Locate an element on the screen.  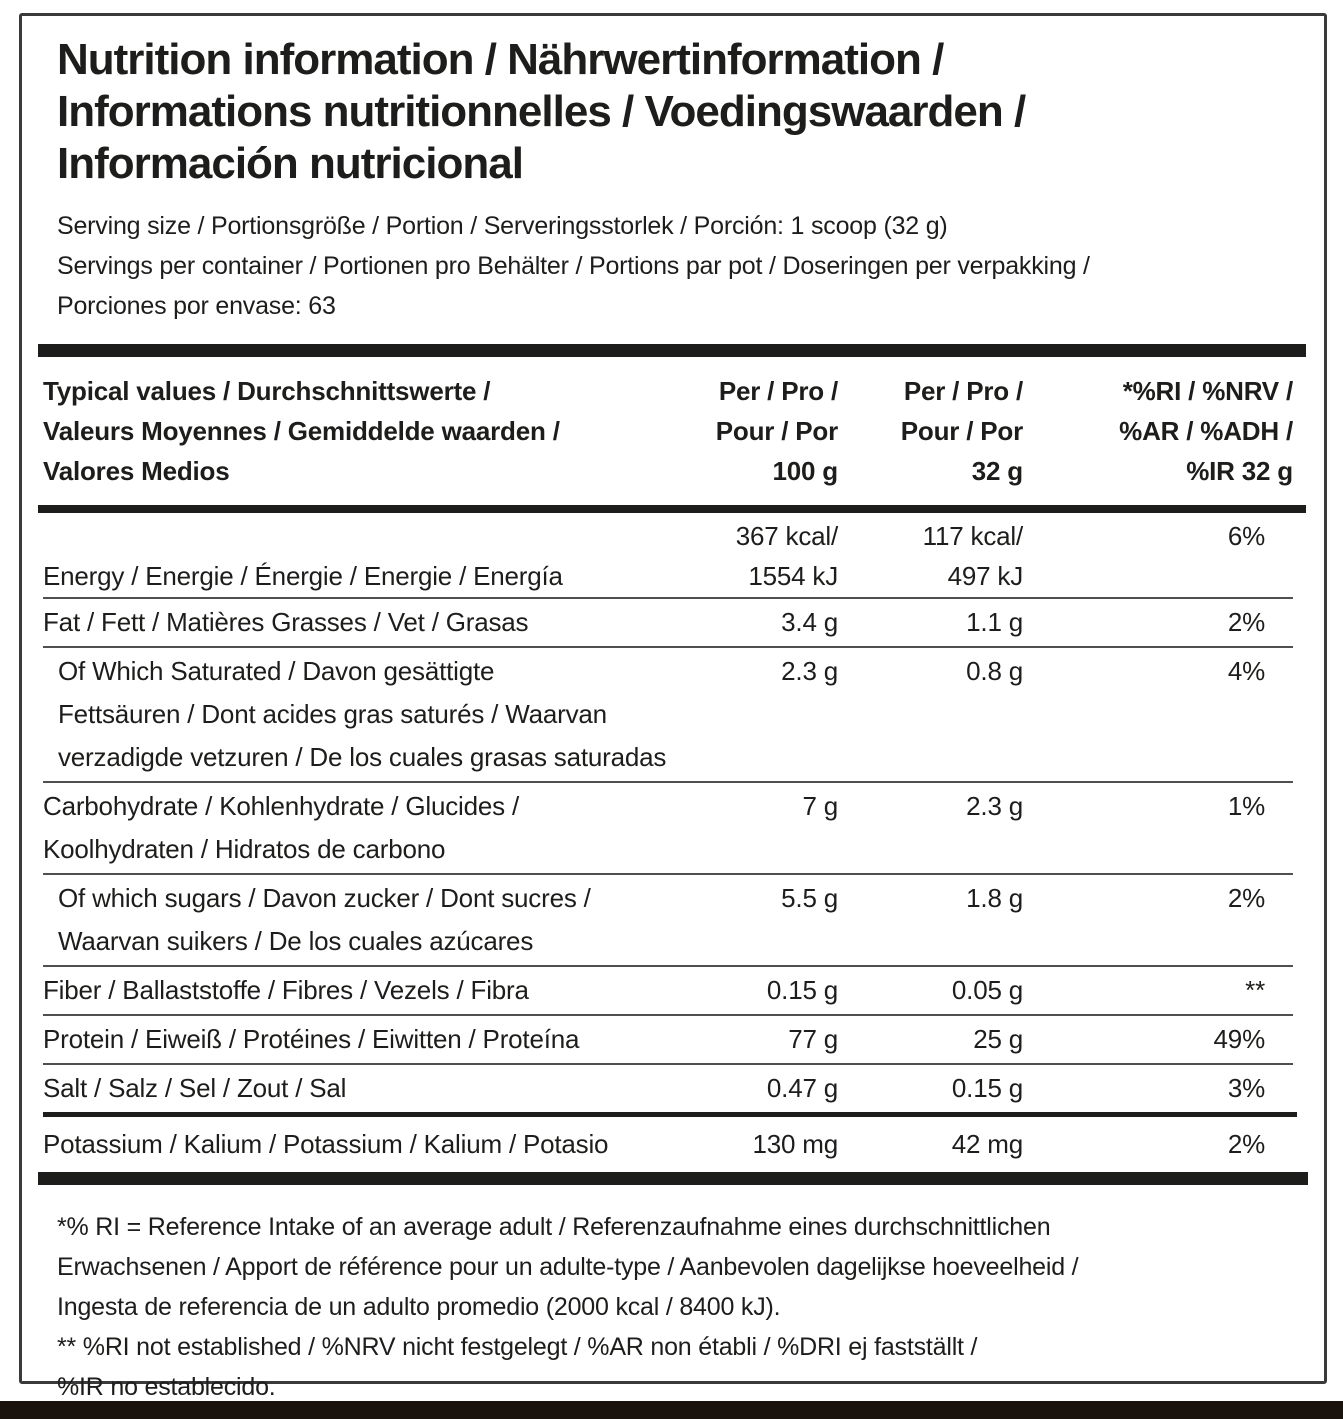
per-32g-value: 0.05 g is located at coordinates (987, 990).